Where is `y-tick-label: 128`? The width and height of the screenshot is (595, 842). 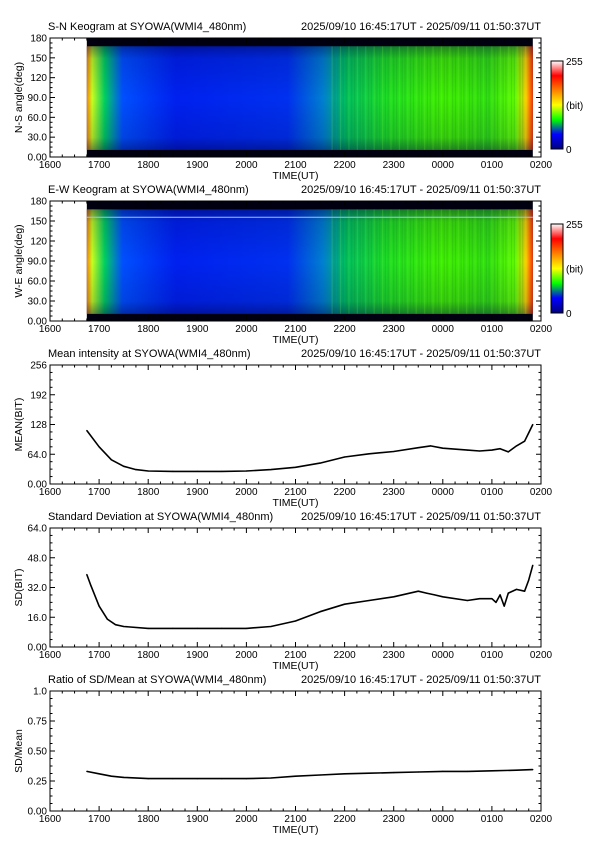
y-tick-label: 128 is located at coordinates (38, 425).